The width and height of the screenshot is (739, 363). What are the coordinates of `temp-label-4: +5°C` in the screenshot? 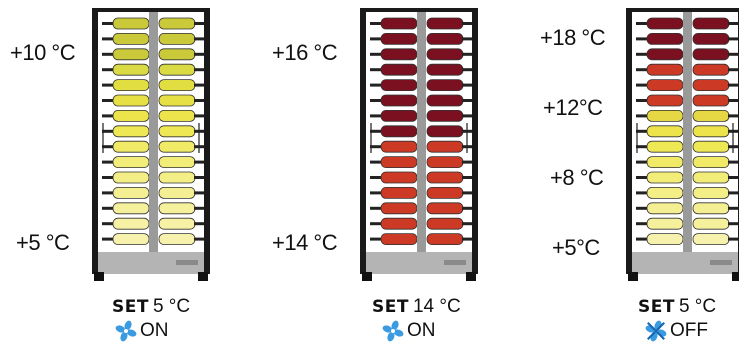 It's located at (576, 247).